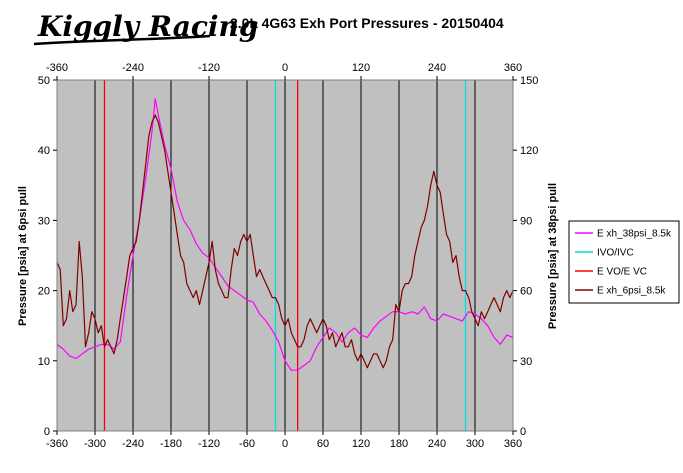 Image resolution: width=683 pixels, height=473 pixels. What do you see at coordinates (171, 444) in the screenshot?
I see `x-tick-label: -180` at bounding box center [171, 444].